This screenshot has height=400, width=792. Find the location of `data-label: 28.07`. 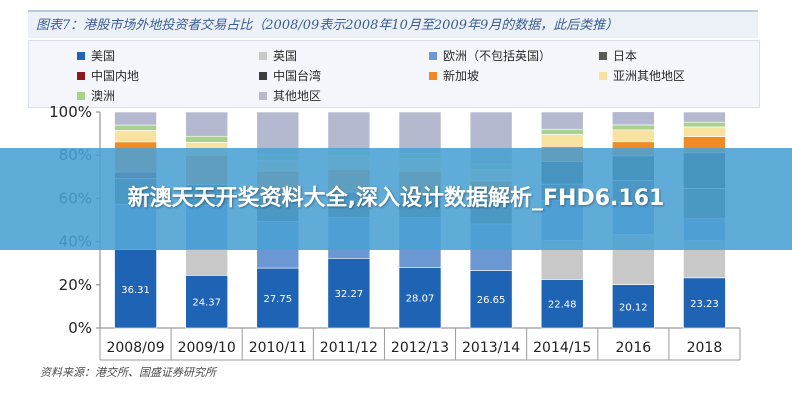

data-label: 28.07 is located at coordinates (420, 299).